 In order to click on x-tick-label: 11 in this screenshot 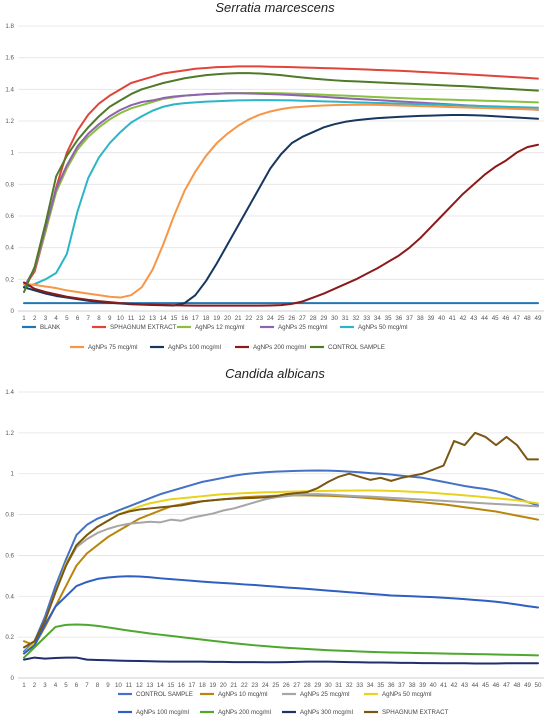, I will do `click(129, 685)`.